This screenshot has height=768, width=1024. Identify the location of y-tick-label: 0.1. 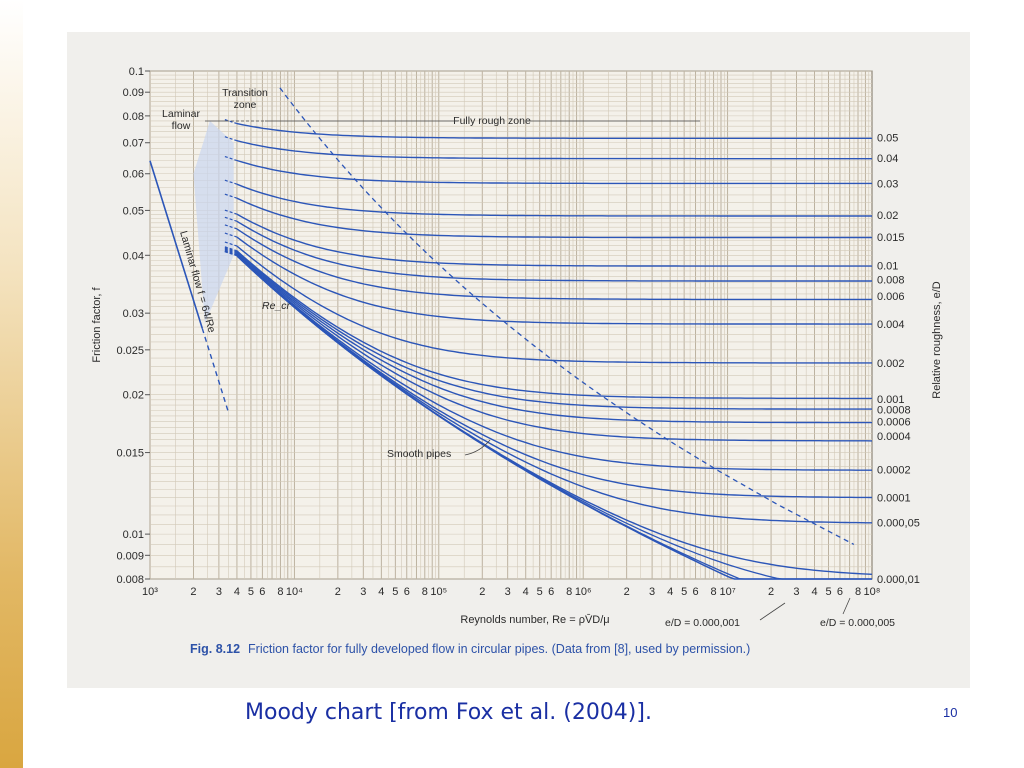
(136, 72).